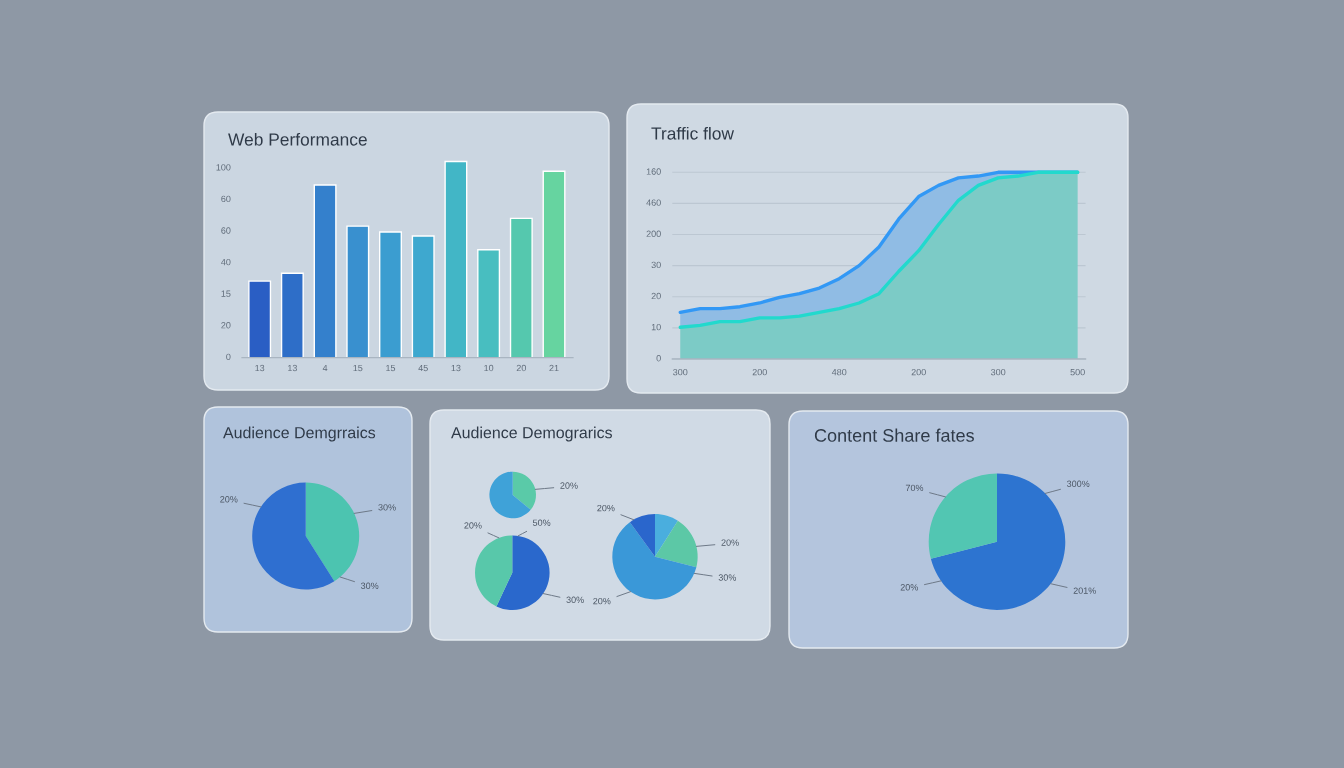 The width and height of the screenshot is (1344, 768). I want to click on chart-title: Traffic flow, so click(693, 133).